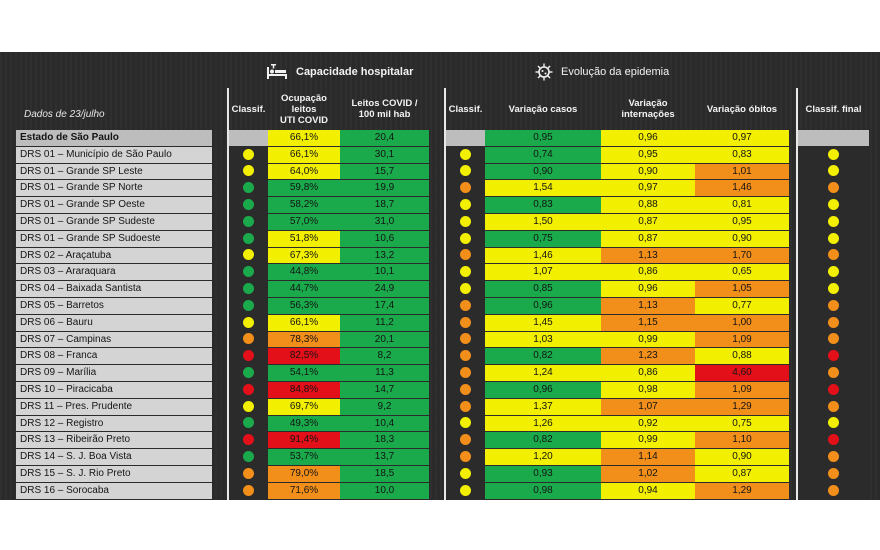  What do you see at coordinates (543, 424) in the screenshot?
I see `cases-variation-value: 1,26` at bounding box center [543, 424].